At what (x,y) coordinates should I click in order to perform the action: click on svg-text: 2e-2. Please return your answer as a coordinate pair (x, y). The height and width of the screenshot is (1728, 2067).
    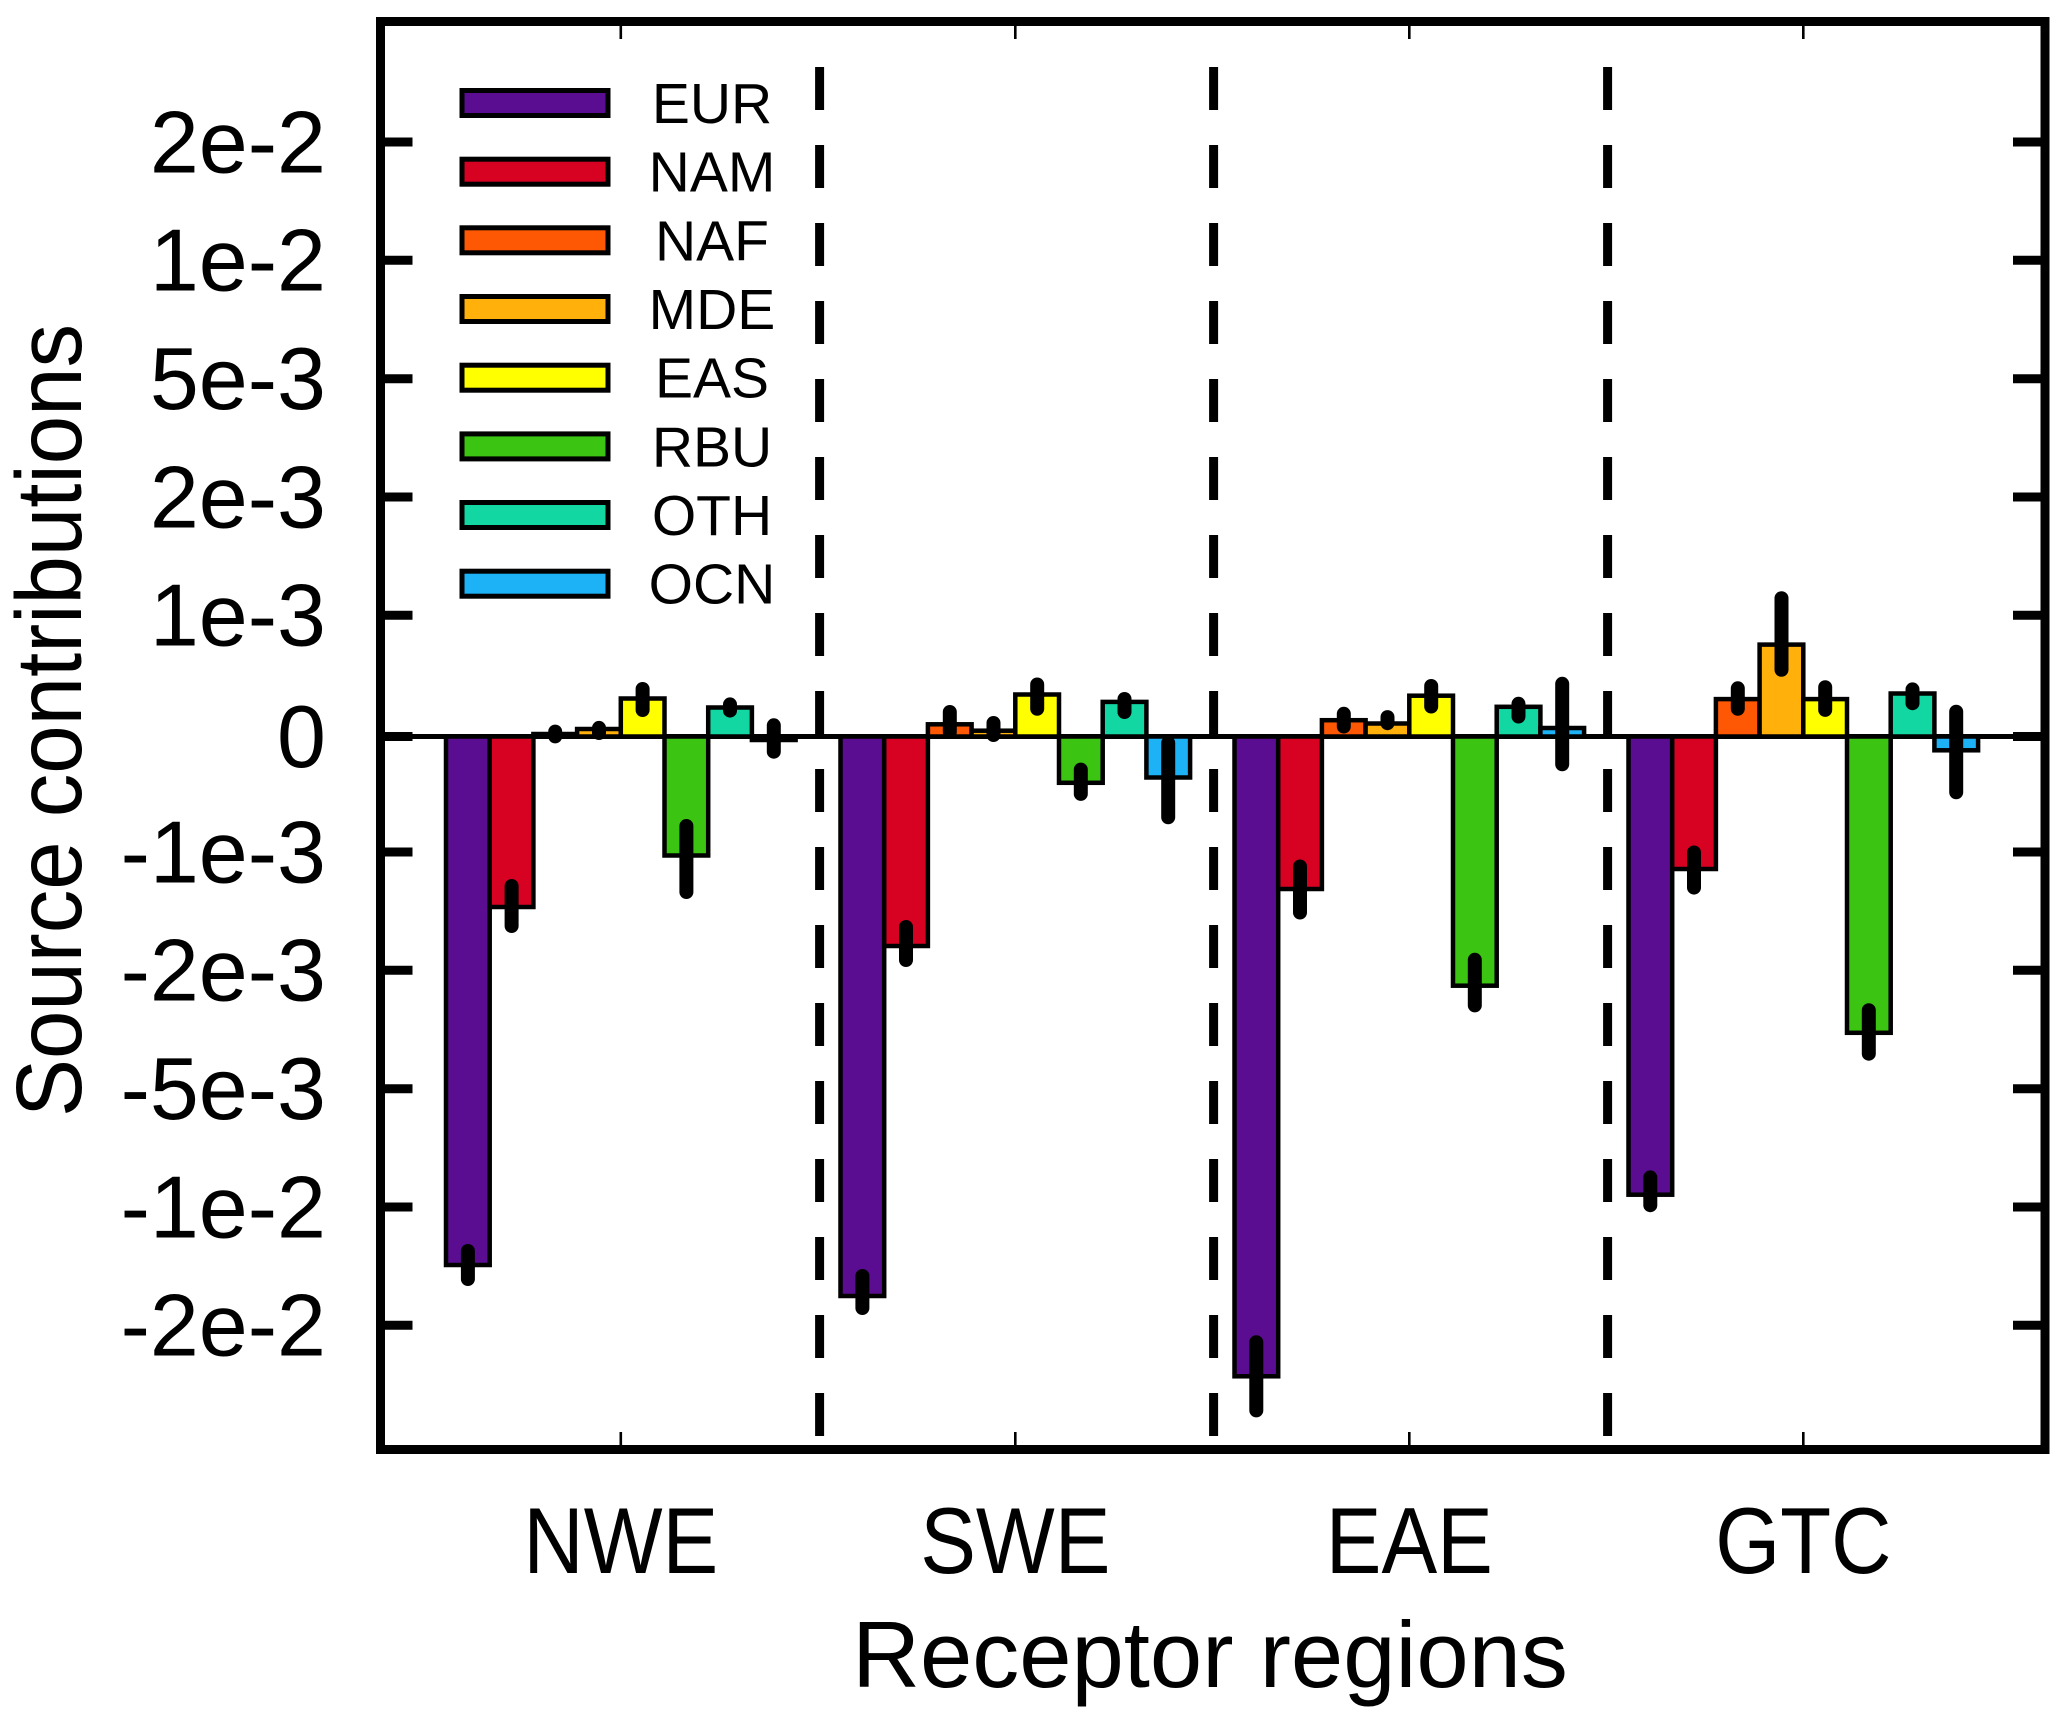
    Looking at the image, I should click on (238, 141).